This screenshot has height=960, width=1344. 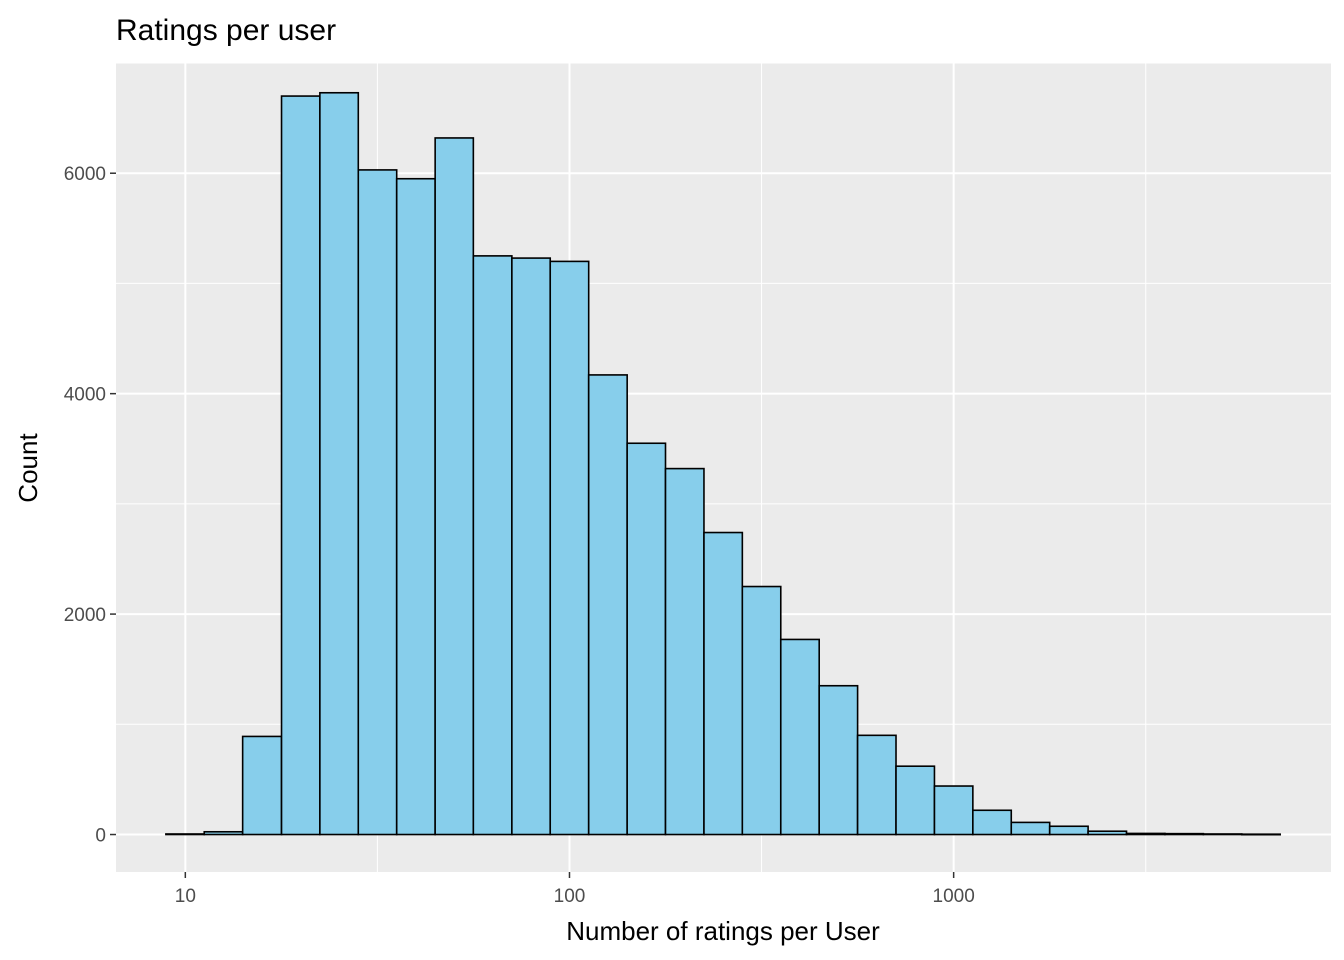 What do you see at coordinates (85, 174) in the screenshot?
I see `y-tick-label: 6000` at bounding box center [85, 174].